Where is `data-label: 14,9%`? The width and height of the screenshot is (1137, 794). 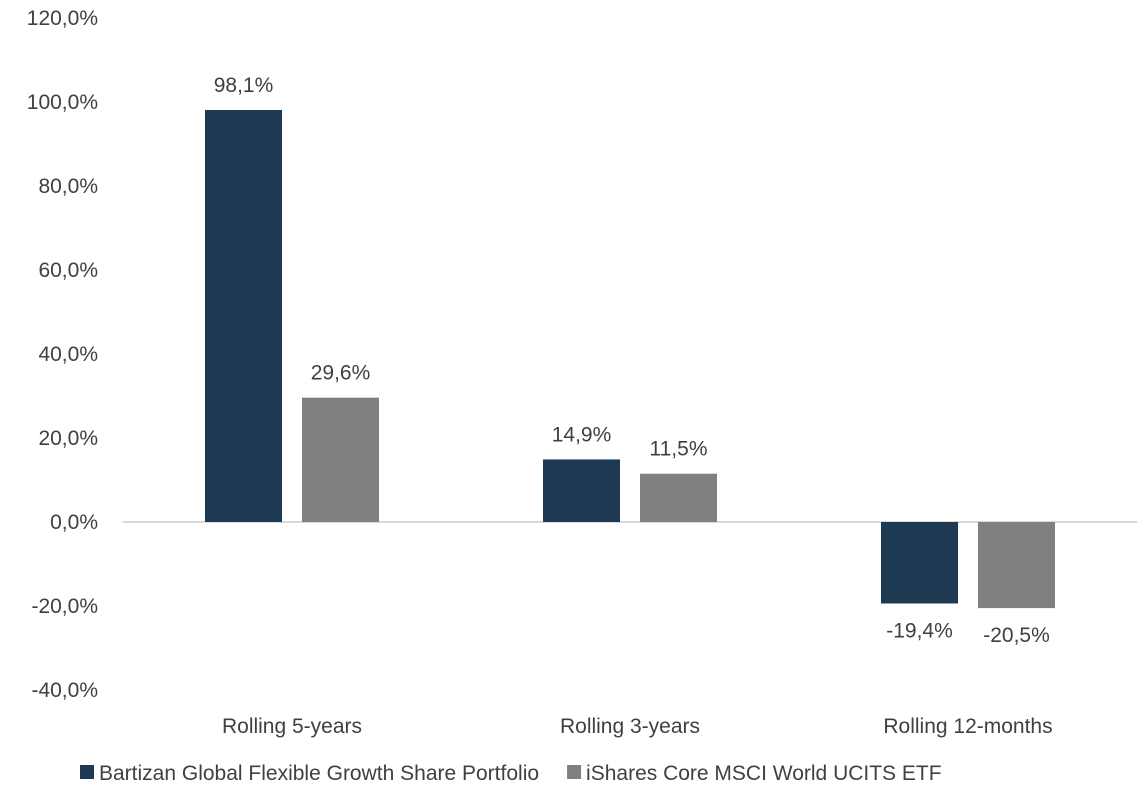 data-label: 14,9% is located at coordinates (582, 434).